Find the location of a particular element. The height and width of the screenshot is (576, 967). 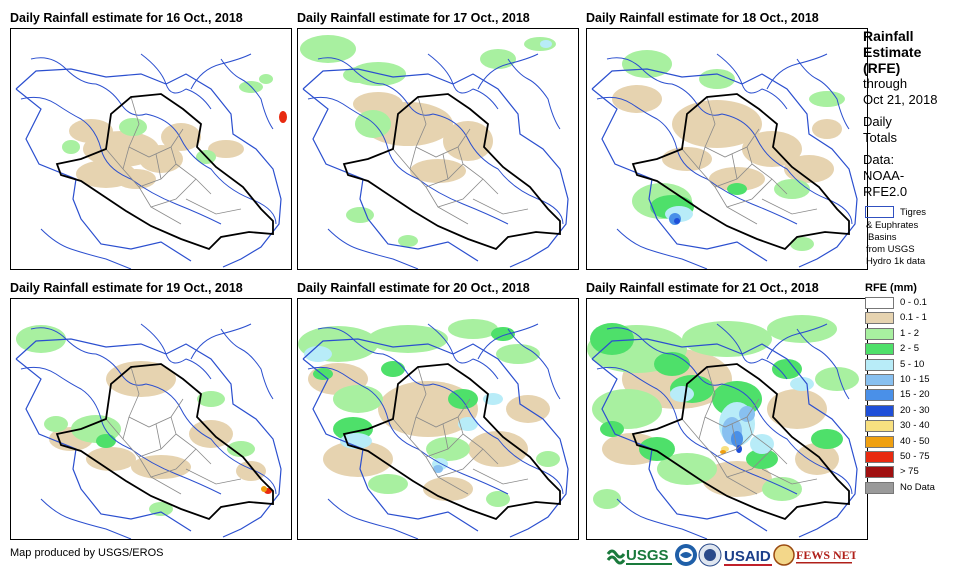

dhs-logo is located at coordinates (710, 555).